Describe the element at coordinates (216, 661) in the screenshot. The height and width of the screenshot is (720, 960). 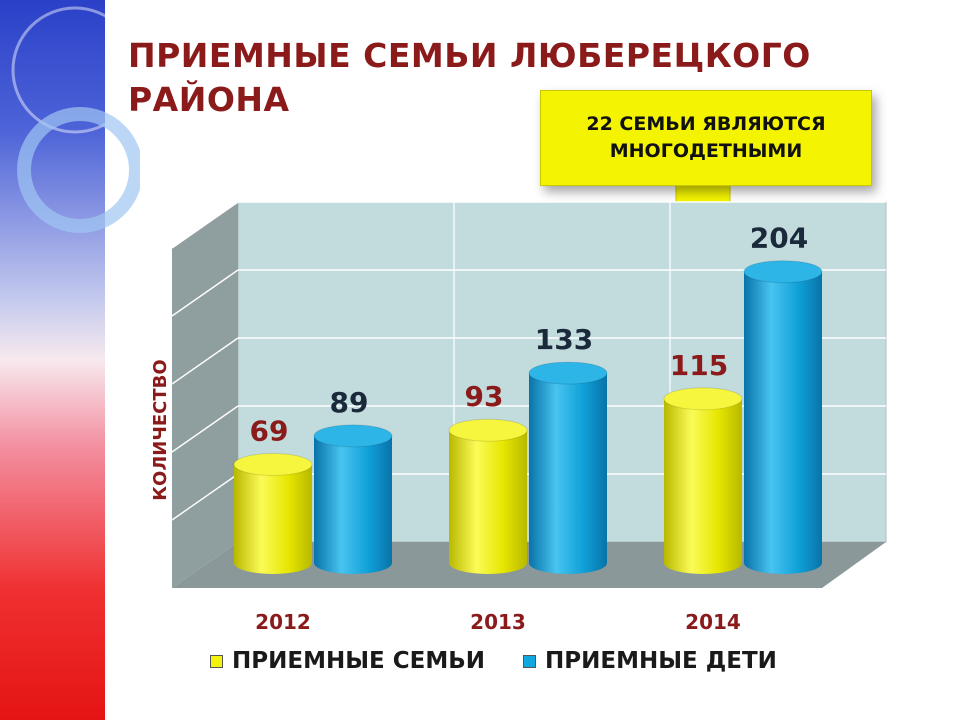
I see `legend-marker-families` at that location.